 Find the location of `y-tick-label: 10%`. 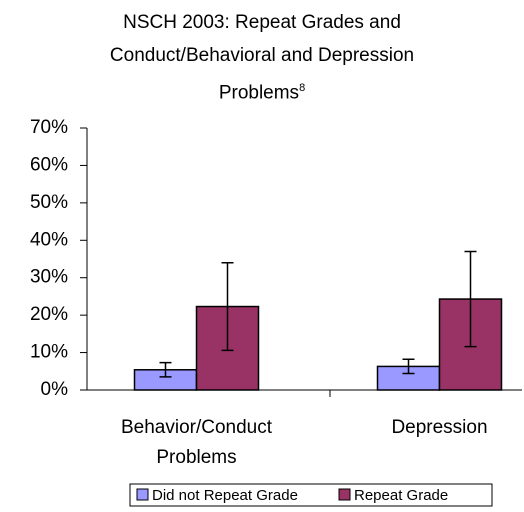

y-tick-label: 10% is located at coordinates (49, 352).